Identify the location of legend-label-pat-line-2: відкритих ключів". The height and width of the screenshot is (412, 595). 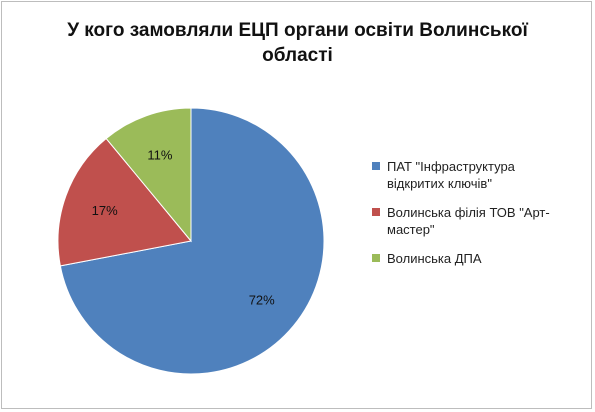
(439, 183).